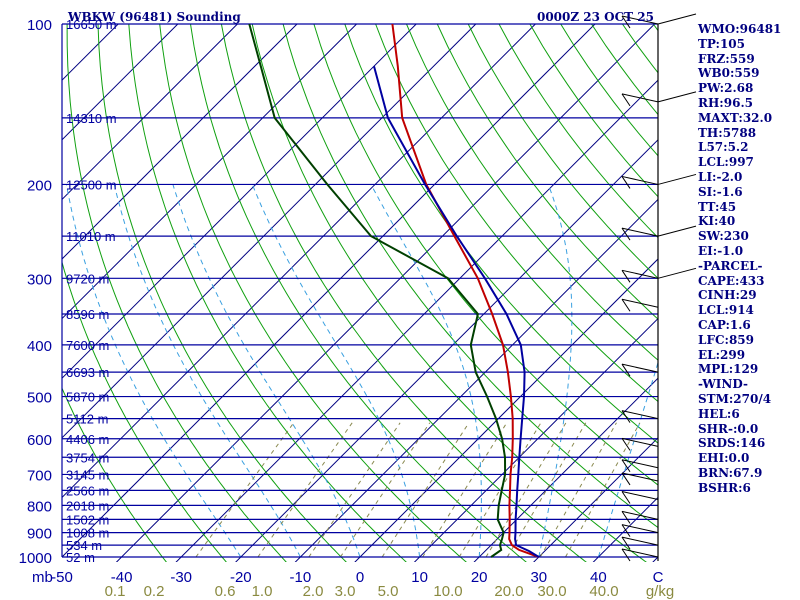 This screenshot has height=600, width=800. Describe the element at coordinates (595, 17) in the screenshot. I see `chart-title-right: 0000Z 23 OCT 25` at that location.